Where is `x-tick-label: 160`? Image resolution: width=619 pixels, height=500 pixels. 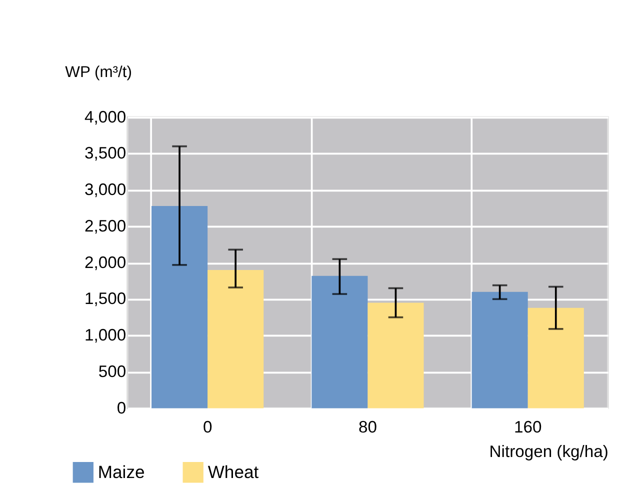 x-tick-label: 160 is located at coordinates (528, 427).